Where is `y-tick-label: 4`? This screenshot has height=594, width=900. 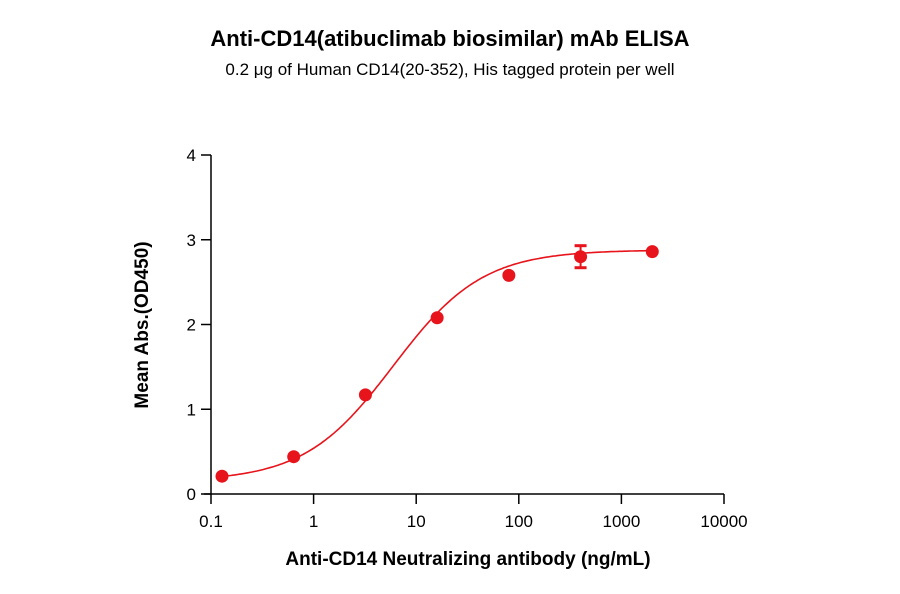 y-tick-label: 4 is located at coordinates (191, 155).